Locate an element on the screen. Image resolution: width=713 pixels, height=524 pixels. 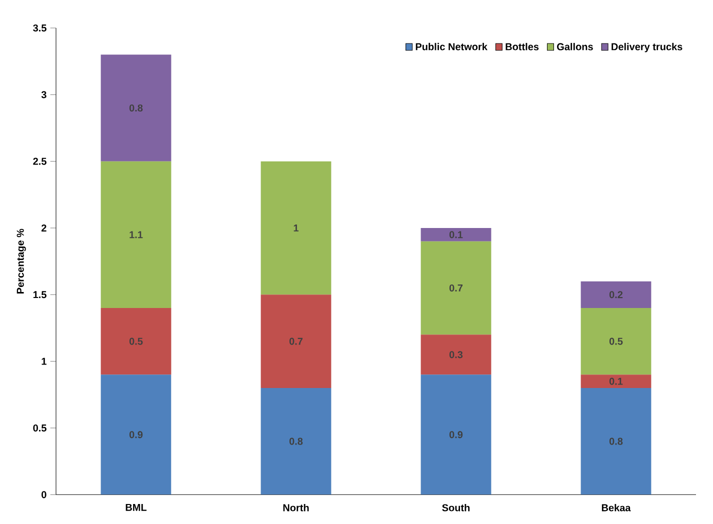
data-label: 1.1 is located at coordinates (136, 234).